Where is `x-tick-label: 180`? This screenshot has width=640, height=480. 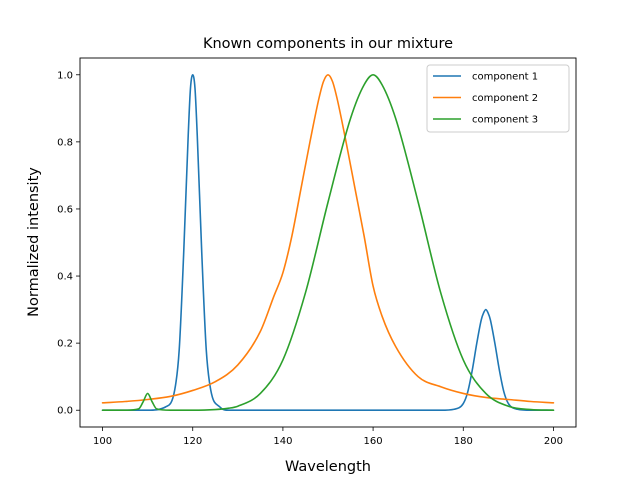 x-tick-label: 180 is located at coordinates (463, 441).